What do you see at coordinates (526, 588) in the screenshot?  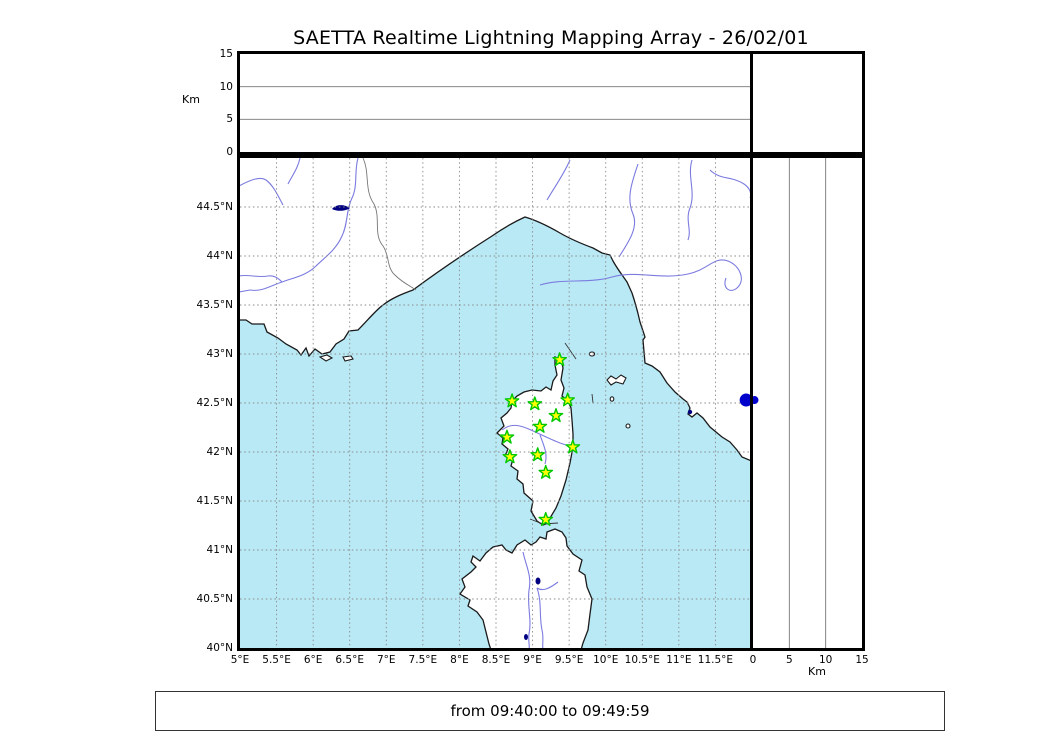 I see `sardinia-landmass` at bounding box center [526, 588].